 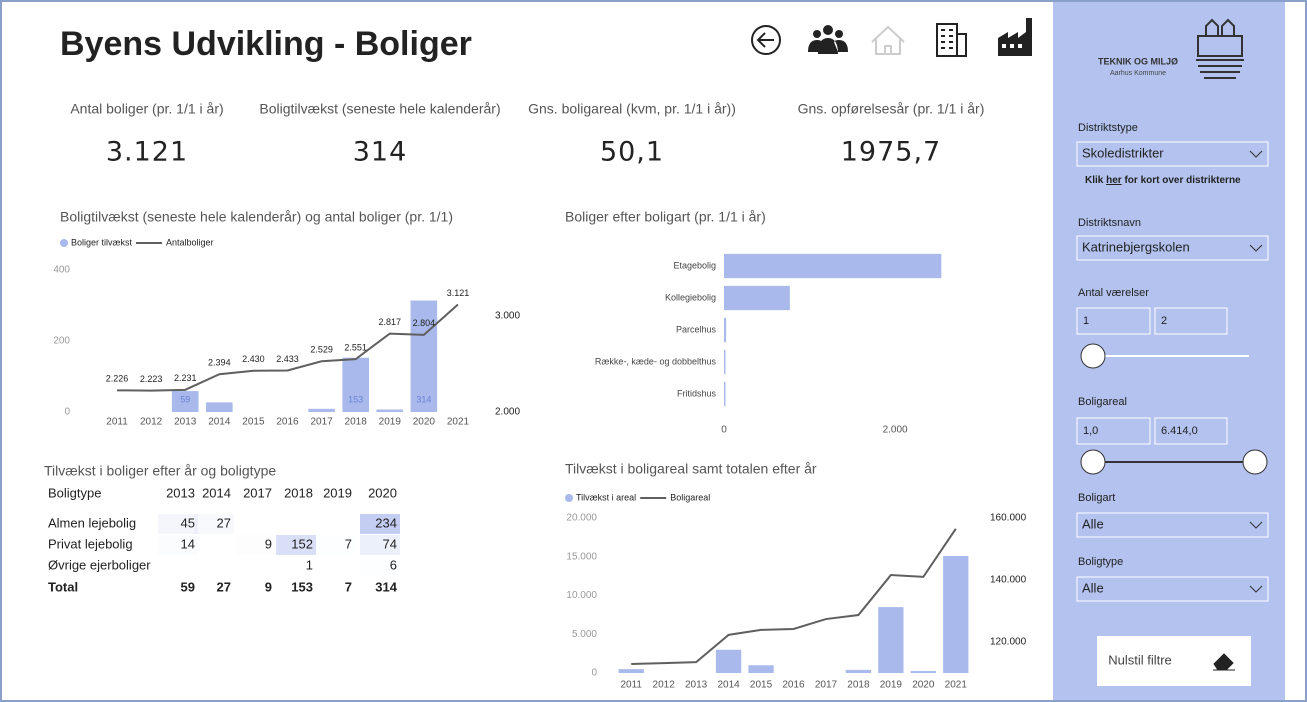 I want to click on filter-label: Boligtype, so click(x=1100, y=562).